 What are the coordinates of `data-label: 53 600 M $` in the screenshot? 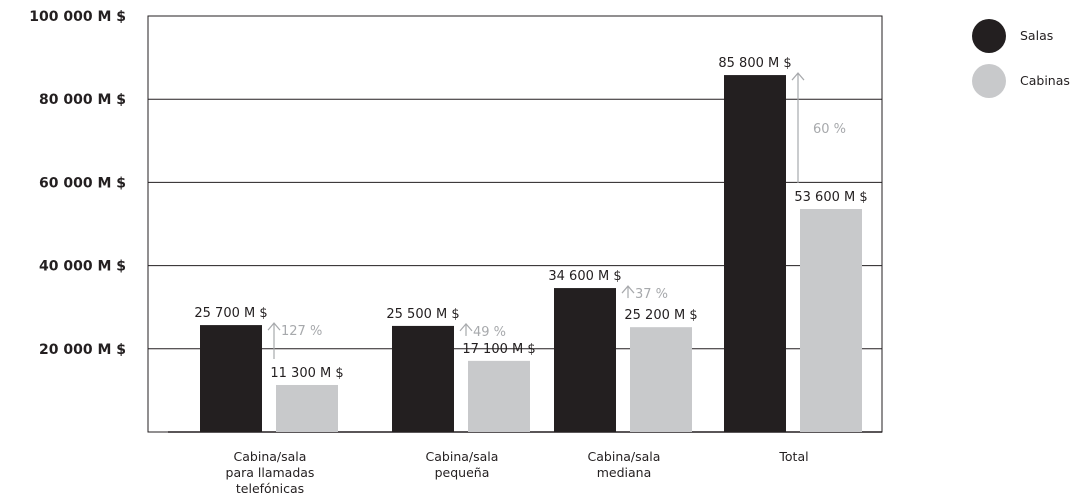 It's located at (830, 197).